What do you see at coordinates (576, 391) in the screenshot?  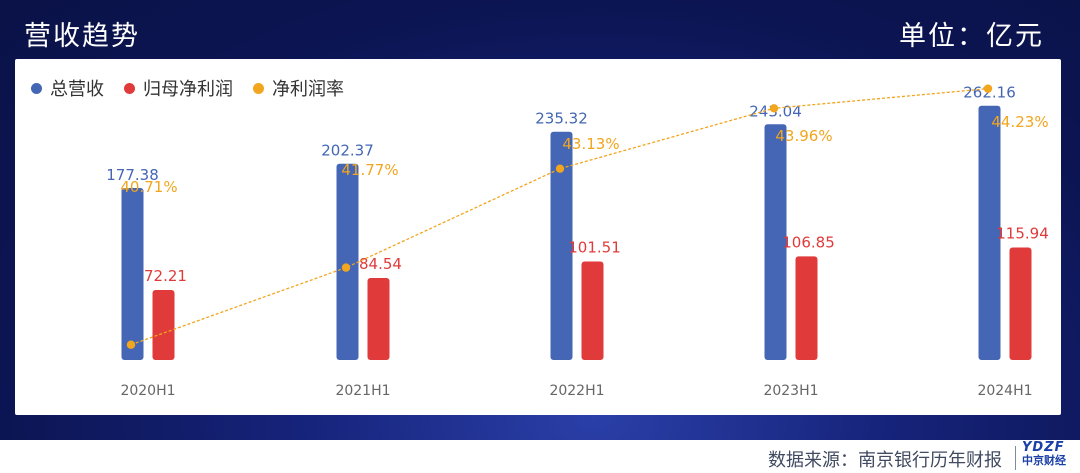 I see `x-tick-label: 2022H1` at bounding box center [576, 391].